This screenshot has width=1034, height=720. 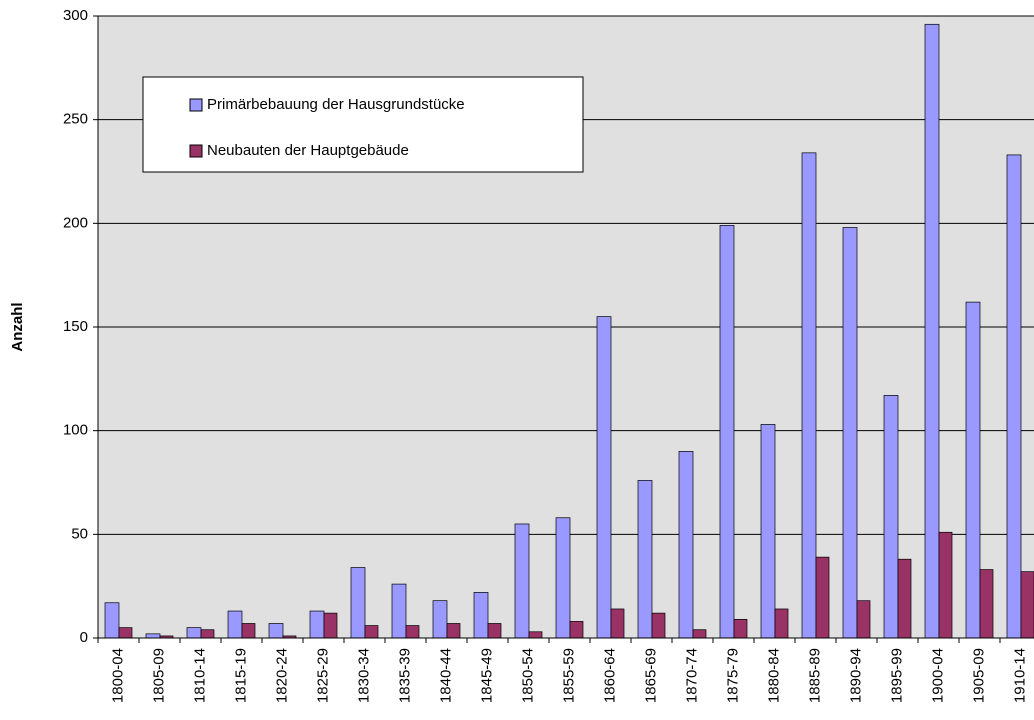 I want to click on x-tick-label: 1870-74, so click(x=691, y=675).